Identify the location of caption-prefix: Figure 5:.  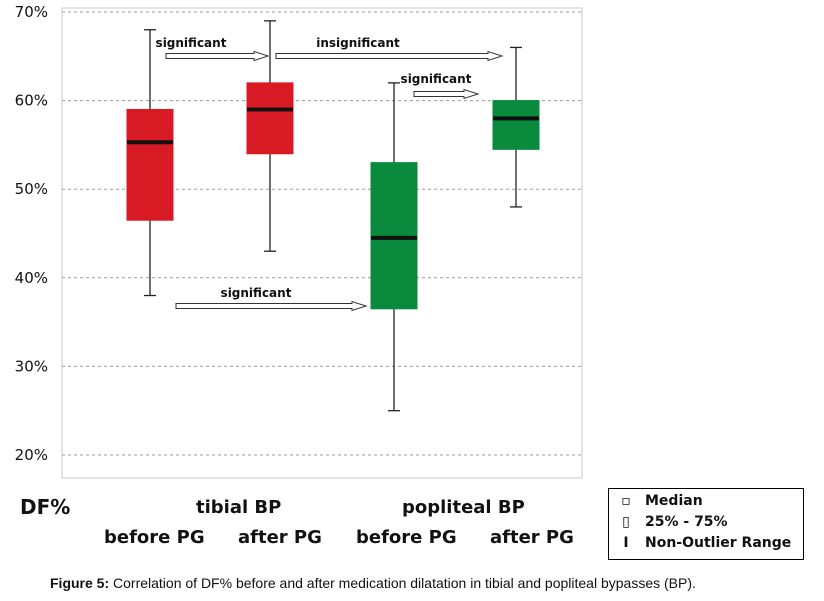
(80, 583).